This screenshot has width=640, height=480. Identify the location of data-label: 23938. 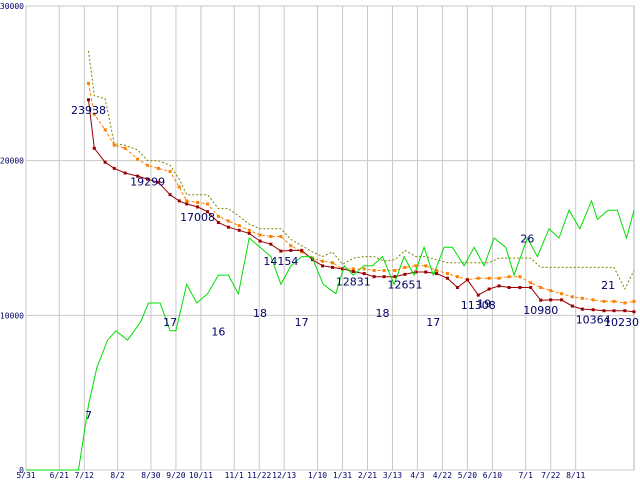
(88, 110).